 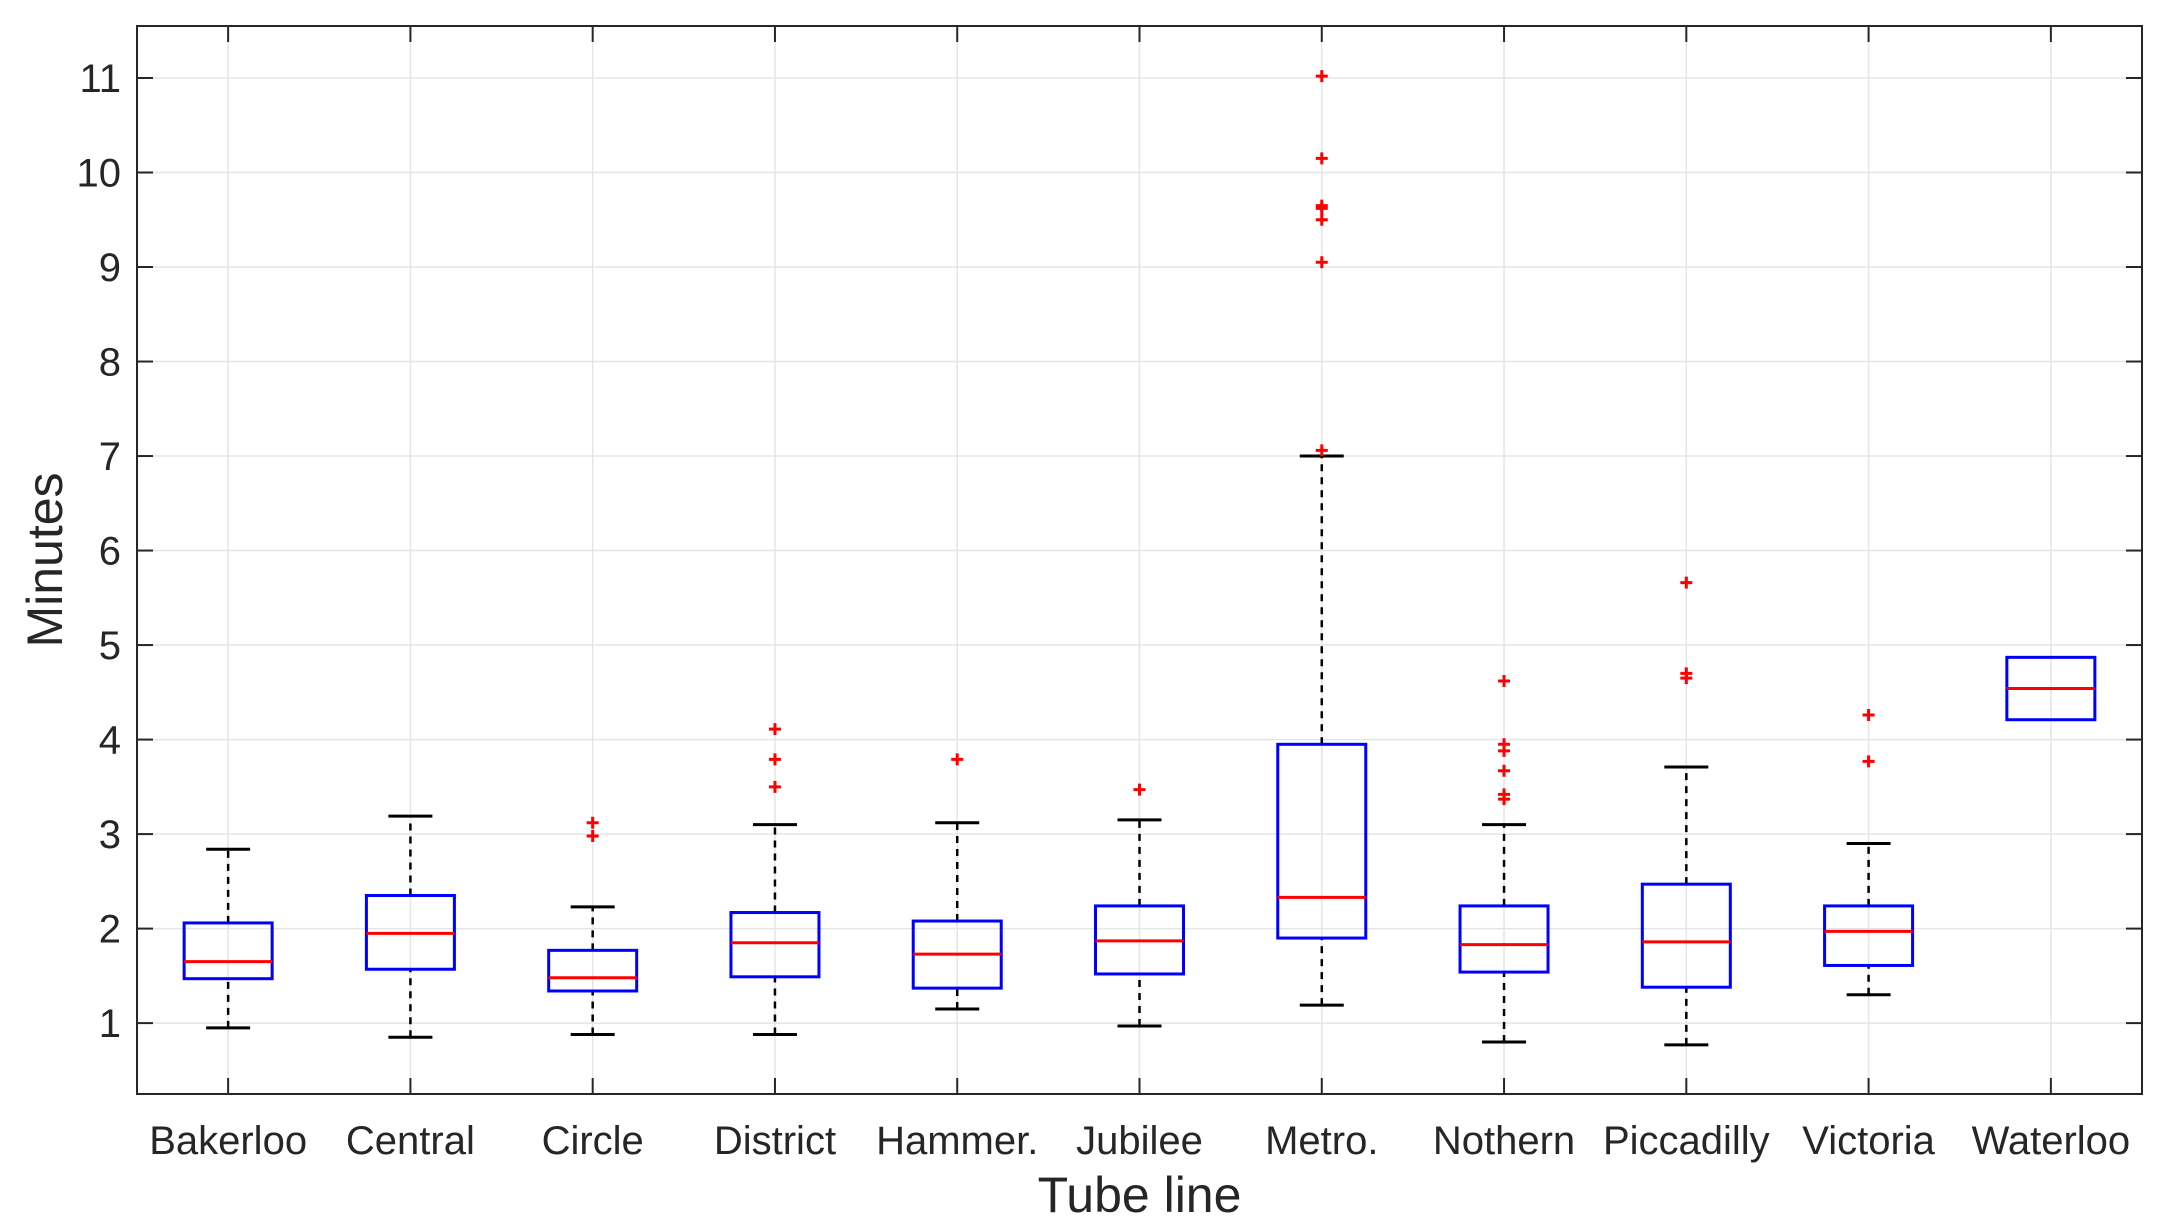 I want to click on y-tick-label: 8, so click(x=110, y=363).